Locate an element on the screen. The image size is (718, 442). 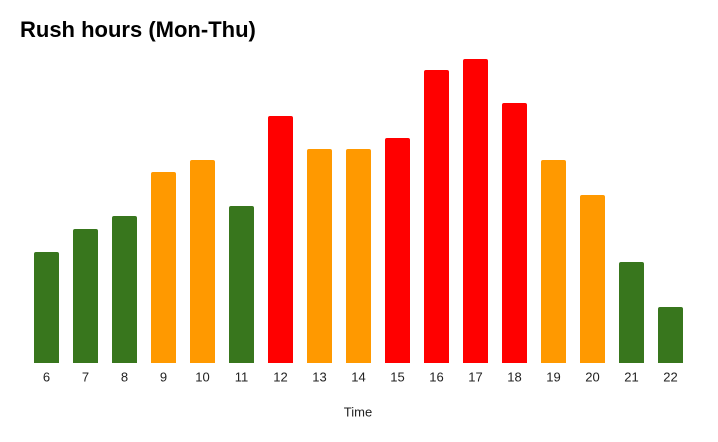
x-tick-label: 9 is located at coordinates (163, 376).